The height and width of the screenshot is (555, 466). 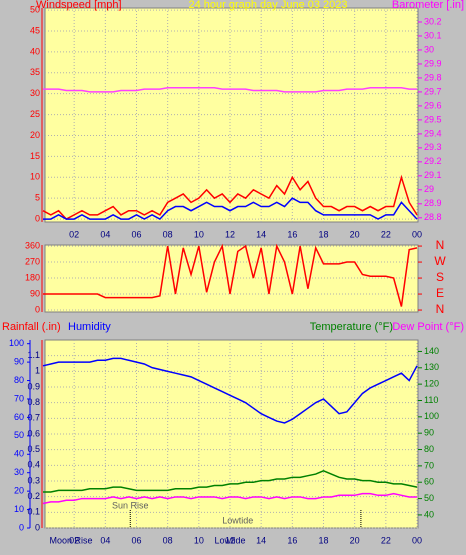 What do you see at coordinates (433, 119) in the screenshot?
I see `y2-tick-label: 29.5` at bounding box center [433, 119].